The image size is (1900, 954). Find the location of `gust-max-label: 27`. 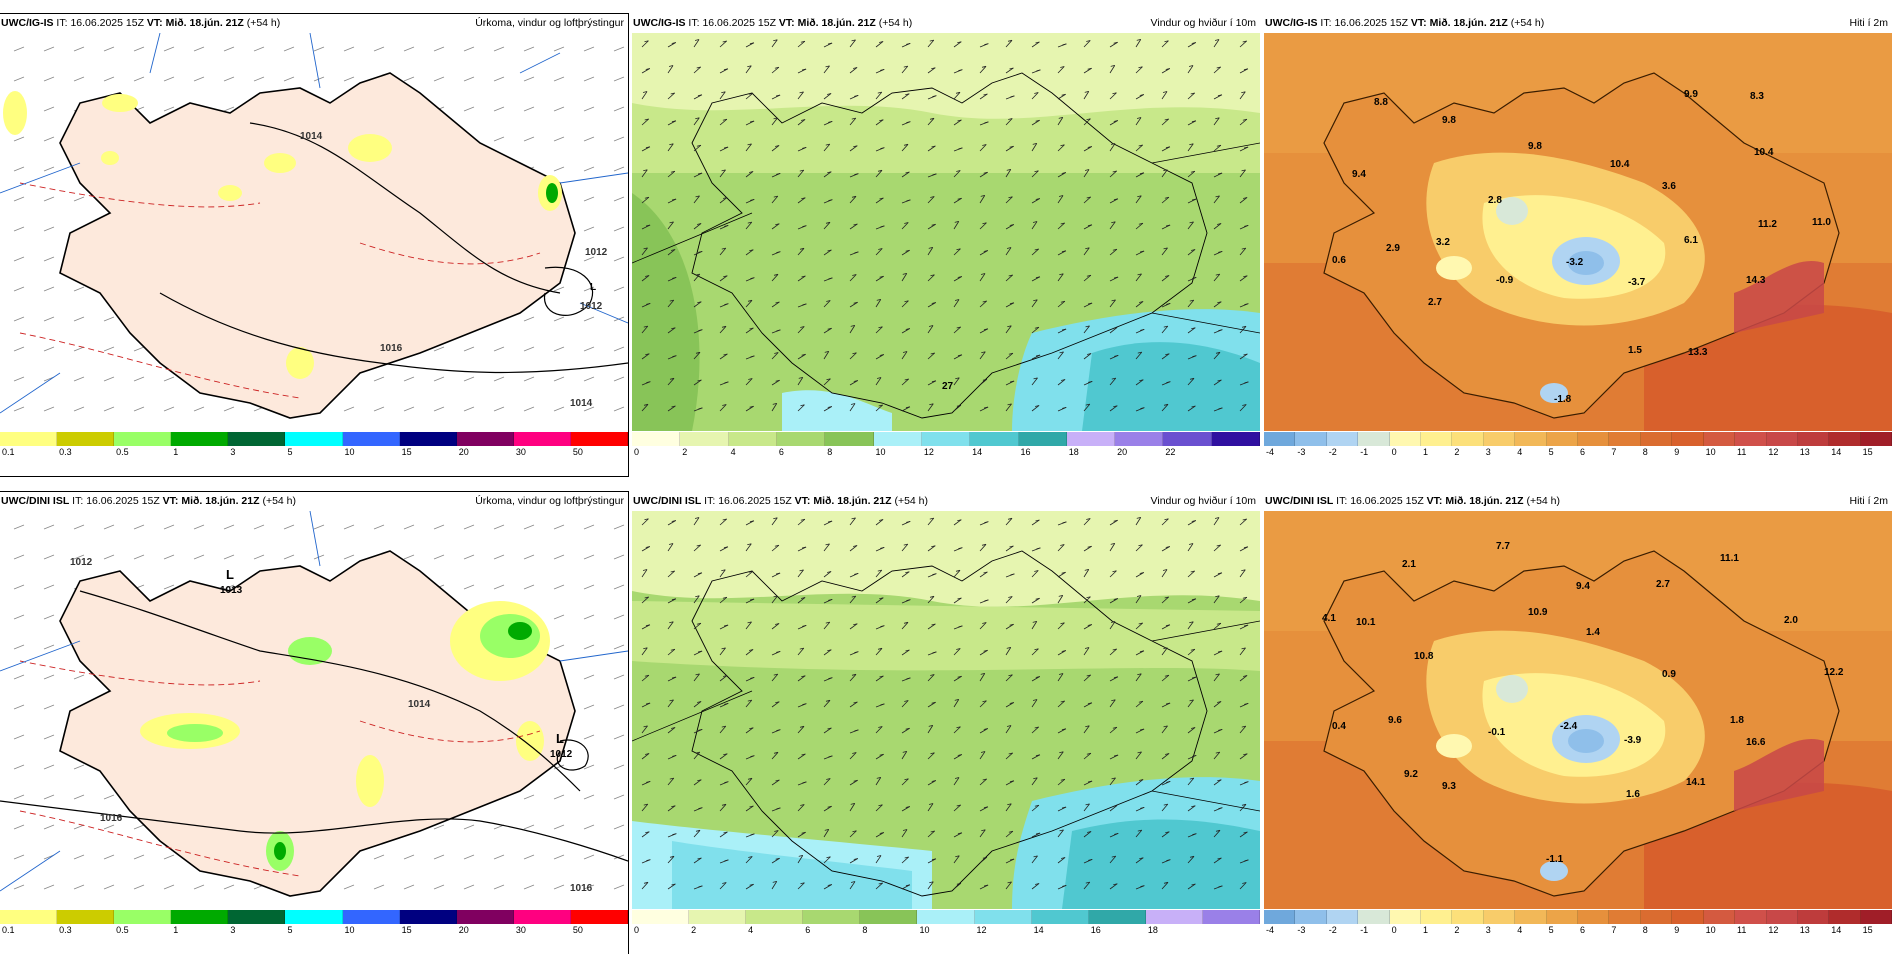

gust-max-label: 27 is located at coordinates (948, 386).